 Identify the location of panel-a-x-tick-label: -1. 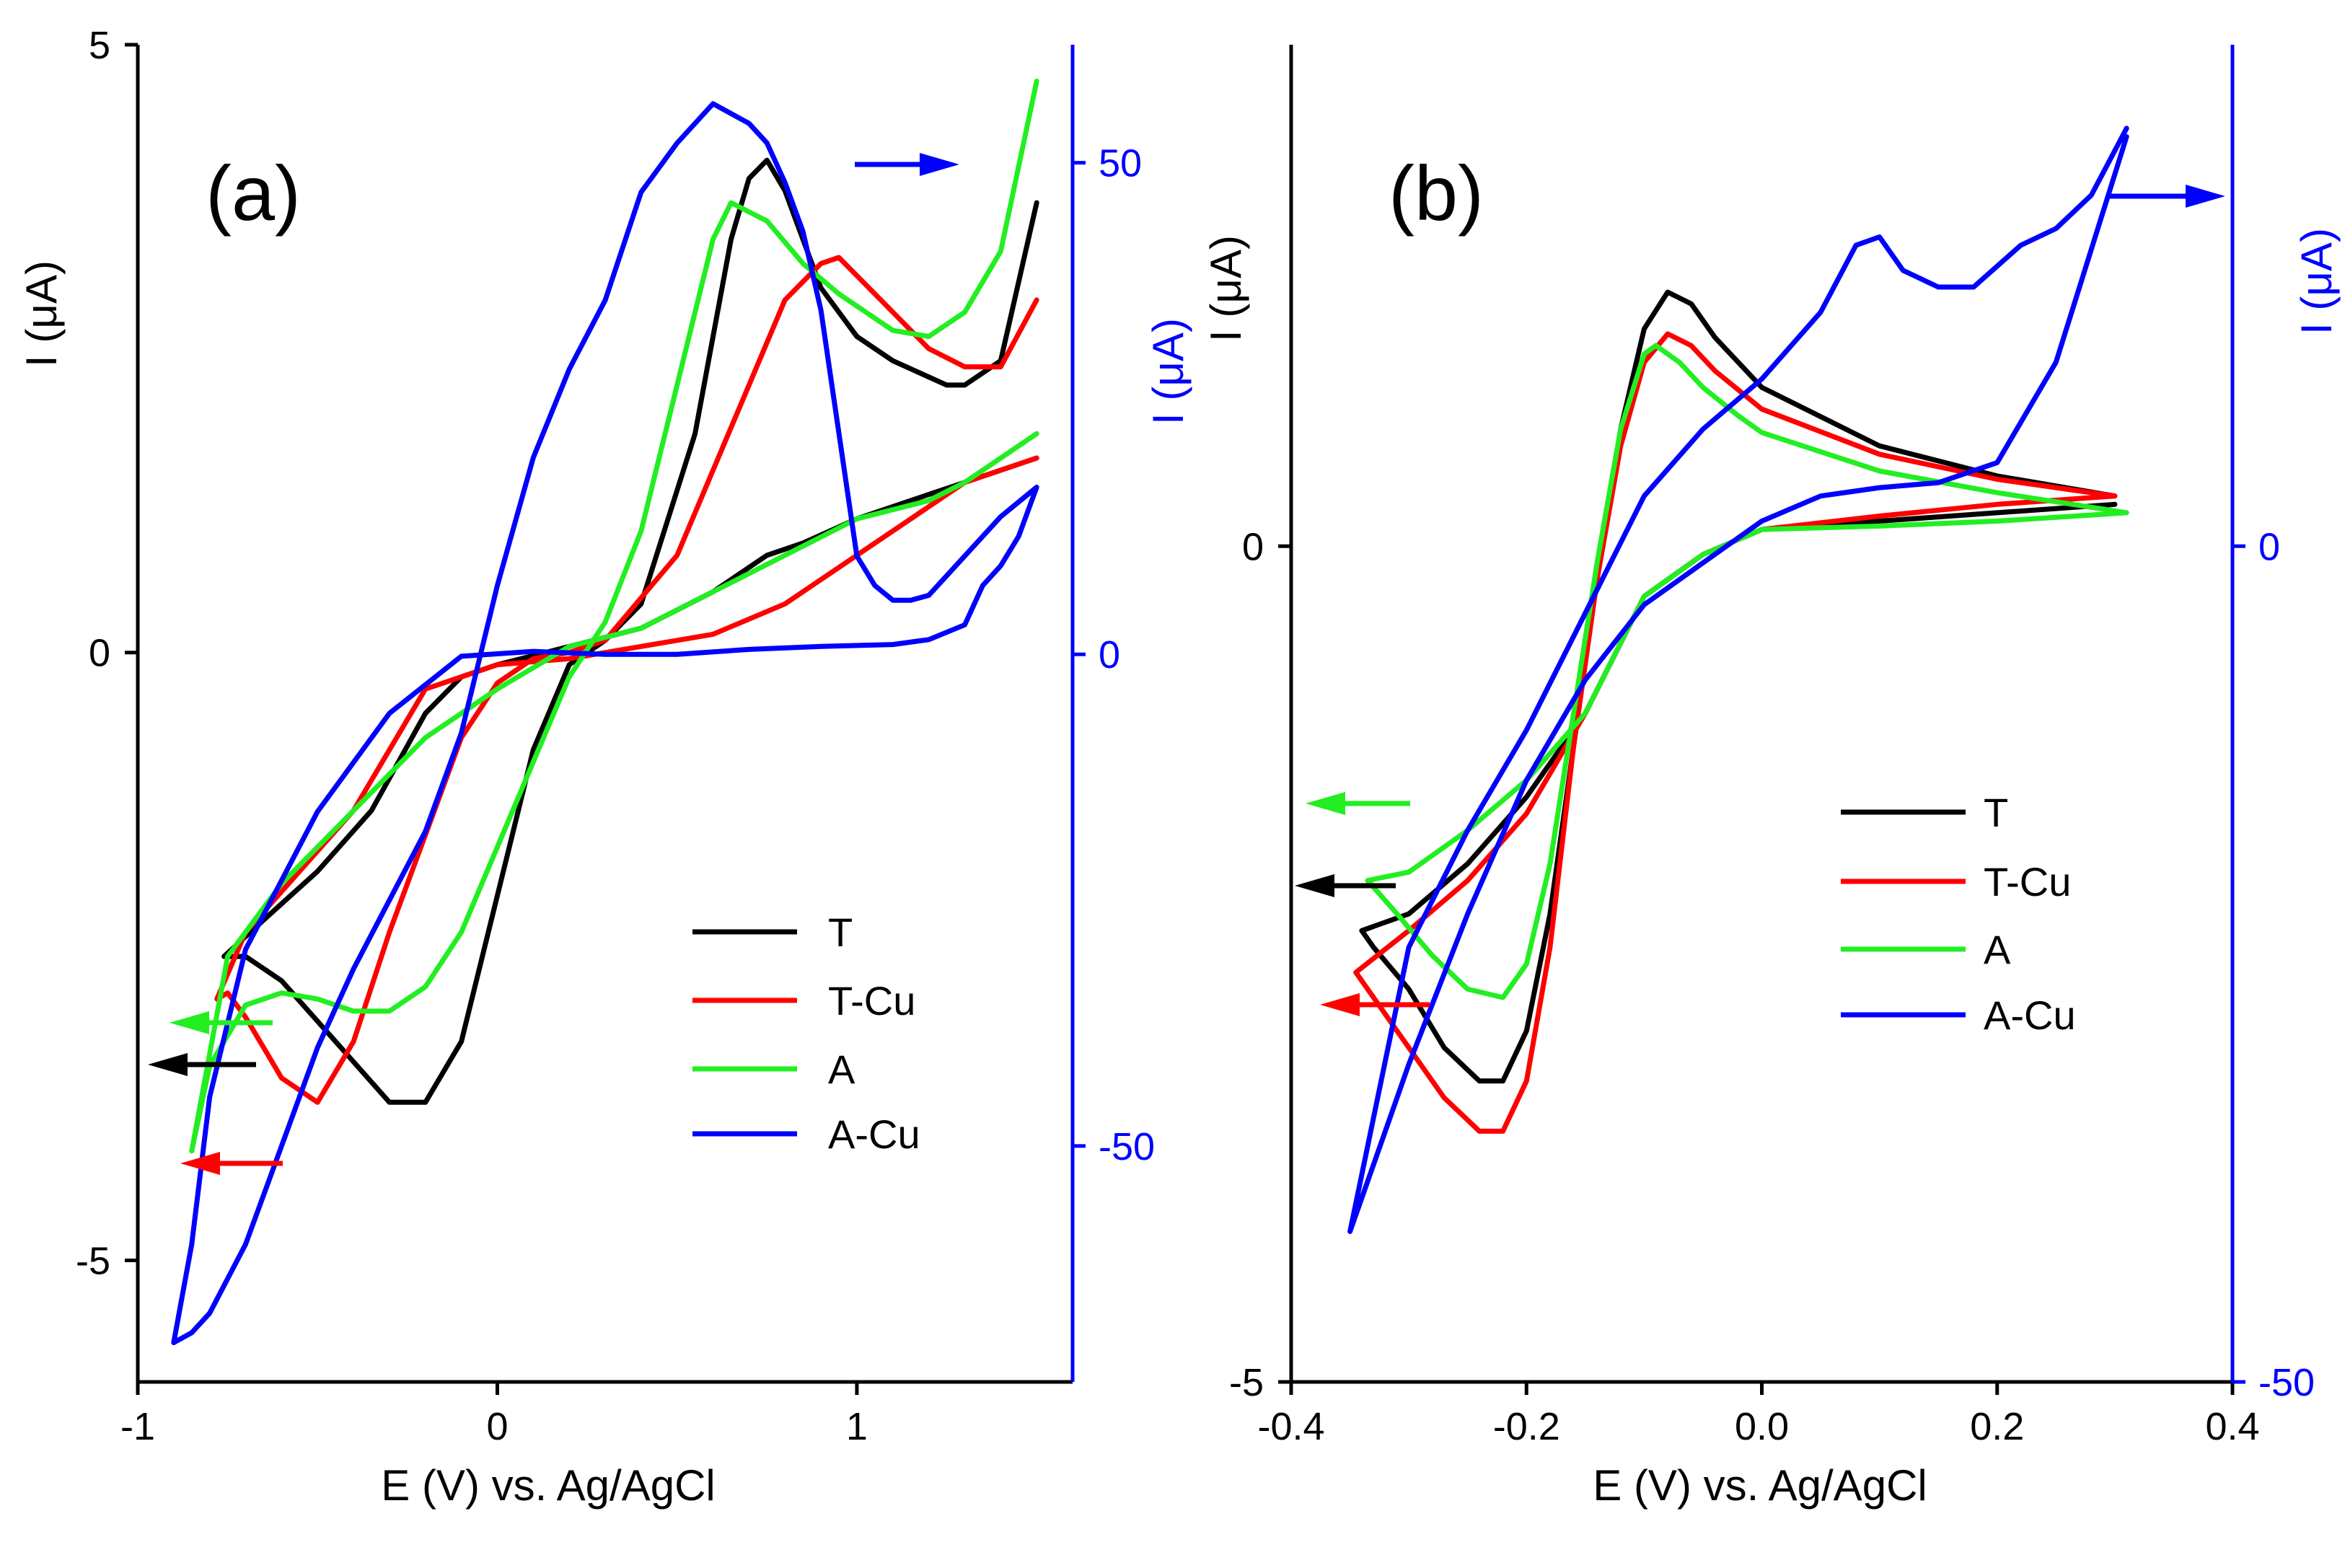
(138, 1427).